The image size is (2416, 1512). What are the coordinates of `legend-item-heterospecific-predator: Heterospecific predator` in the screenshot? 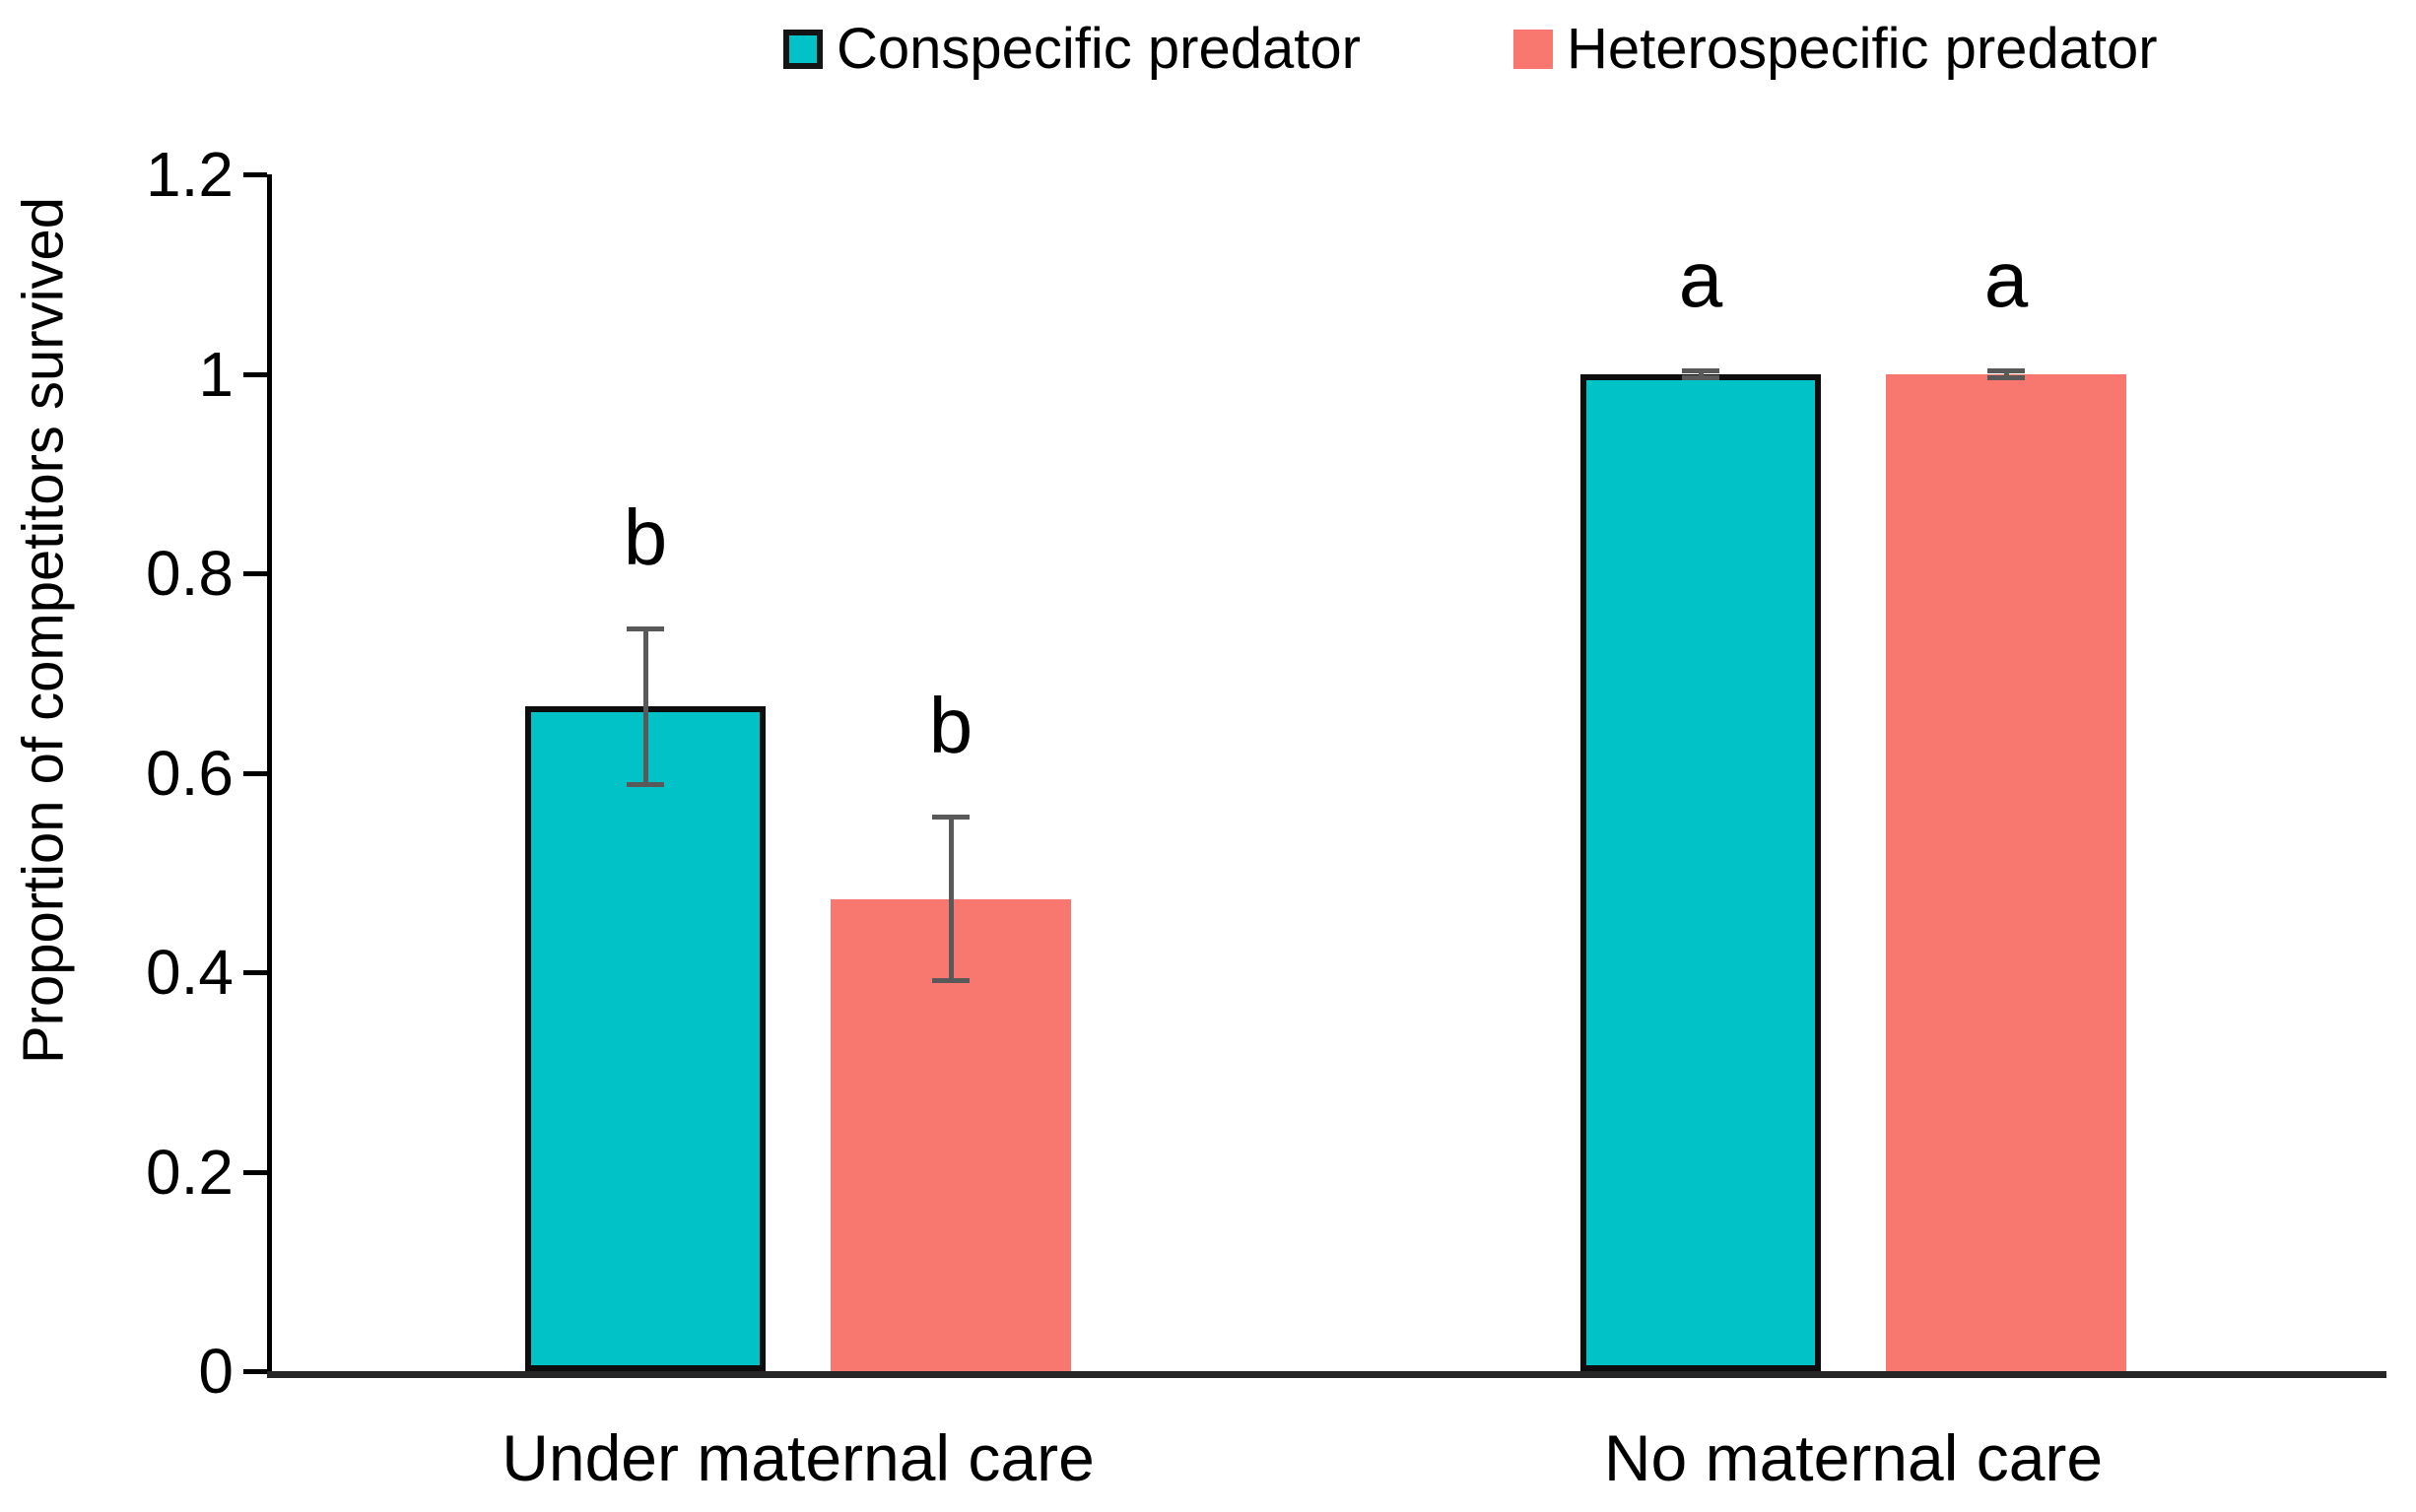 It's located at (1835, 49).